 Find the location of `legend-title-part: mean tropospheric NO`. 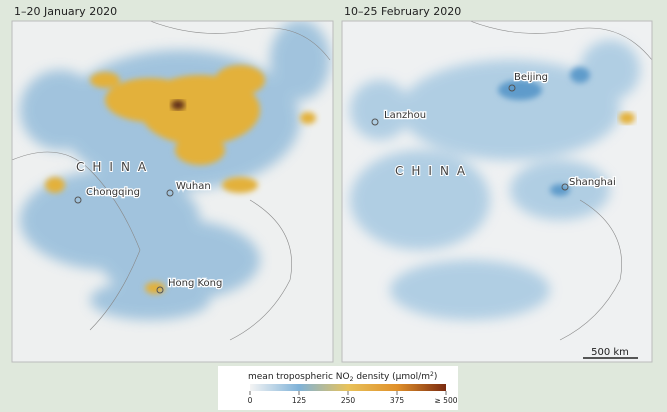

legend-title-part: mean tropospheric NO is located at coordinates (299, 377).